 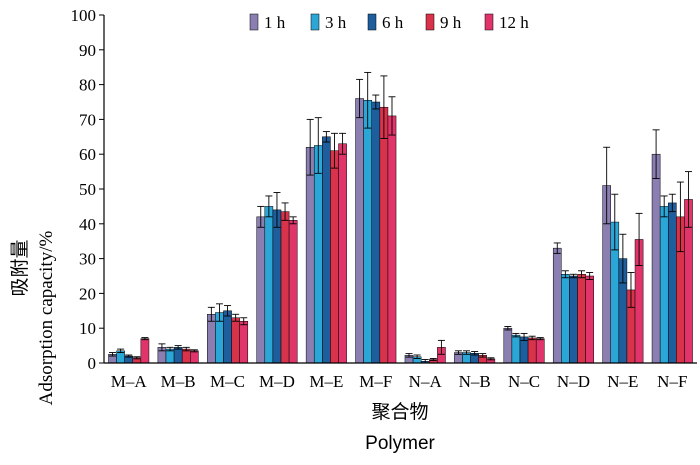 I want to click on legend-item: 1 h, so click(x=267, y=22).